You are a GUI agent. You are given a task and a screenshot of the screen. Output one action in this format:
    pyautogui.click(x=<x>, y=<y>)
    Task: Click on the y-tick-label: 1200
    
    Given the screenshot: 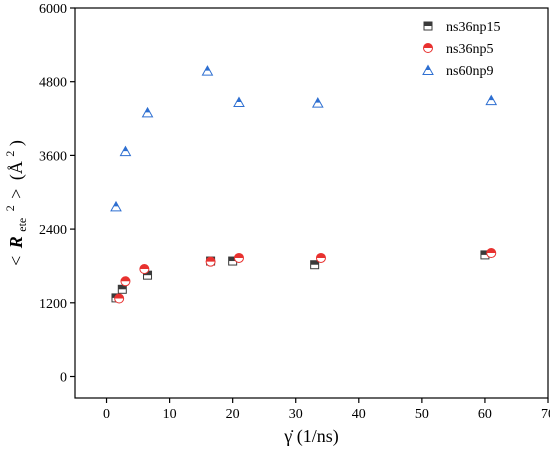 What is the action you would take?
    pyautogui.click(x=53, y=304)
    